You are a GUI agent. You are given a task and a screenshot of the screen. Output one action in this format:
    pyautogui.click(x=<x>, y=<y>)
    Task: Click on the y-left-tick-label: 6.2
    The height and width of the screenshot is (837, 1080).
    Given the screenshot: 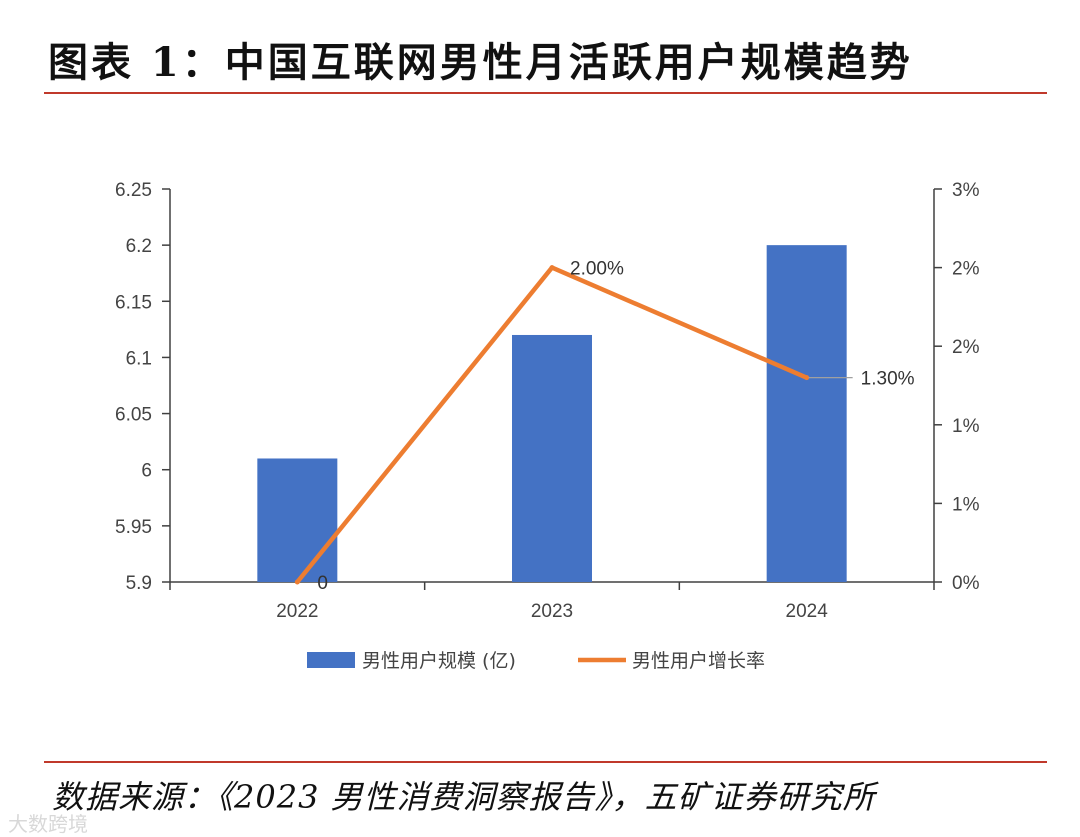 What is the action you would take?
    pyautogui.click(x=139, y=246)
    